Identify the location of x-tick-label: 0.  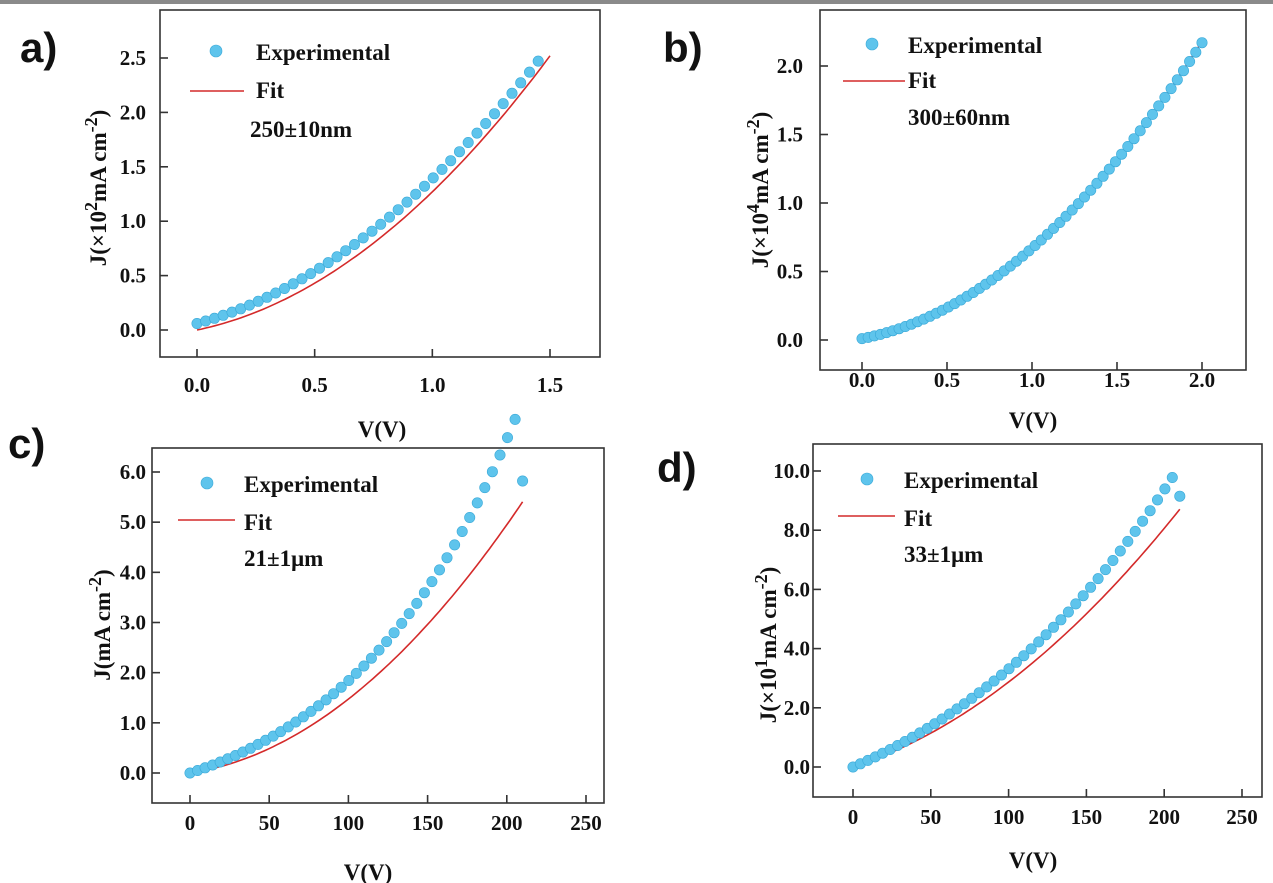
(190, 823).